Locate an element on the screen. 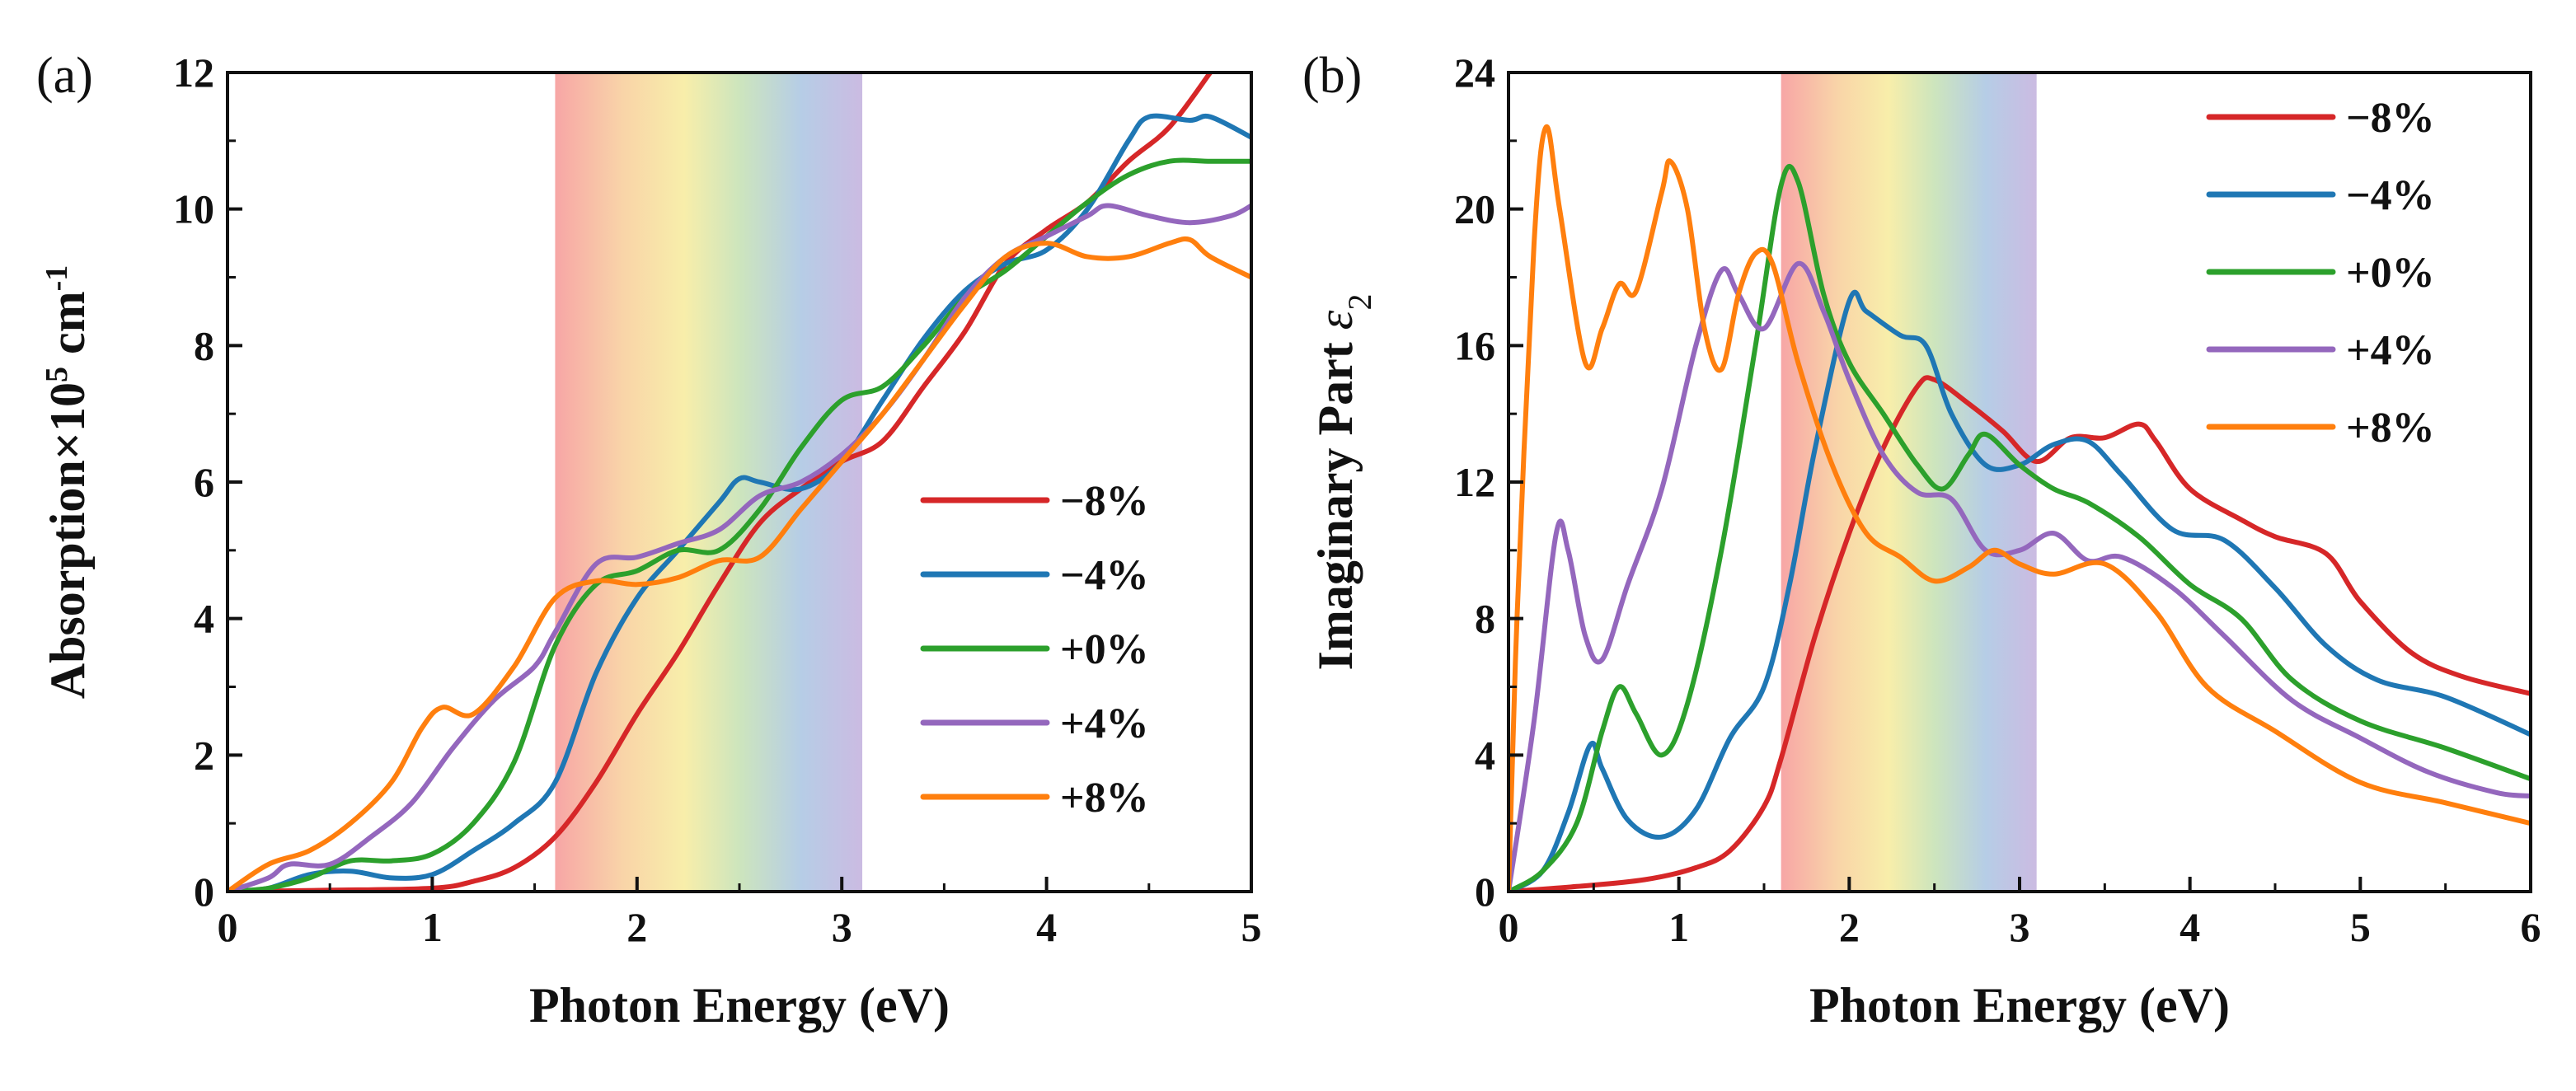 The height and width of the screenshot is (1091, 2576). panel-b-x-tick-label: 5 is located at coordinates (2361, 927).